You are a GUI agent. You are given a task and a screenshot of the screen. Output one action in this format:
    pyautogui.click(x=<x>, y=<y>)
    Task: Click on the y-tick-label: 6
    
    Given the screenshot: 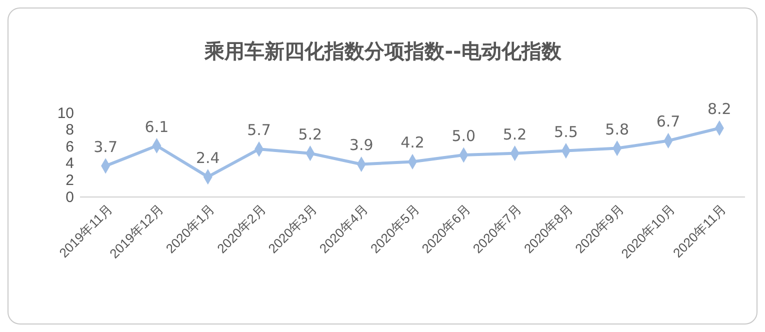 What is the action you would take?
    pyautogui.click(x=70, y=147)
    